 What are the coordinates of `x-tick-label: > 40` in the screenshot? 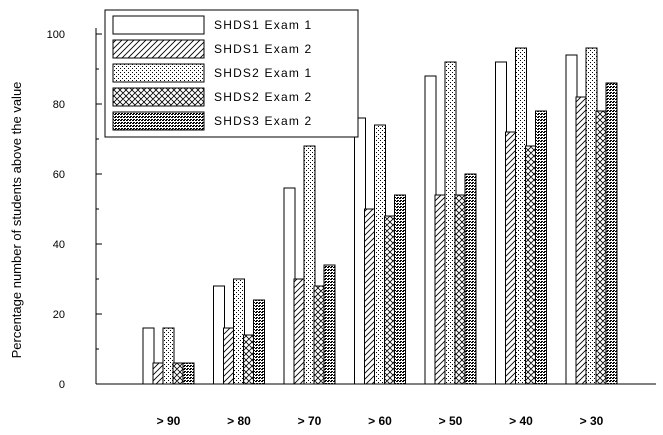 It's located at (521, 421).